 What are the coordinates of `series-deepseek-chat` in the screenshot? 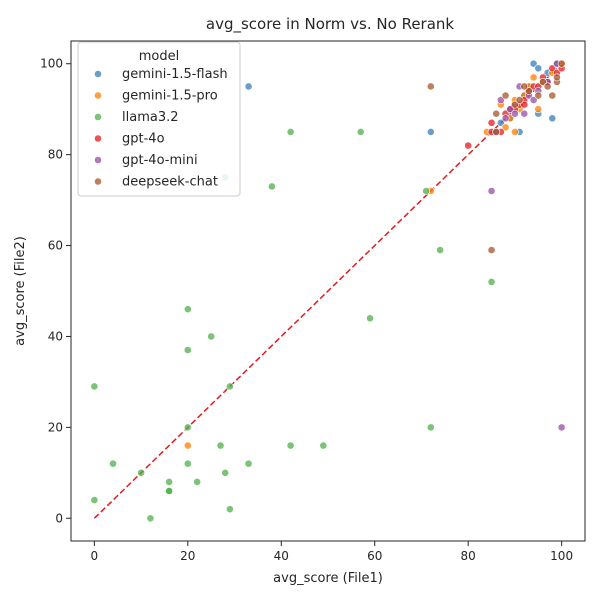 It's located at (496, 156).